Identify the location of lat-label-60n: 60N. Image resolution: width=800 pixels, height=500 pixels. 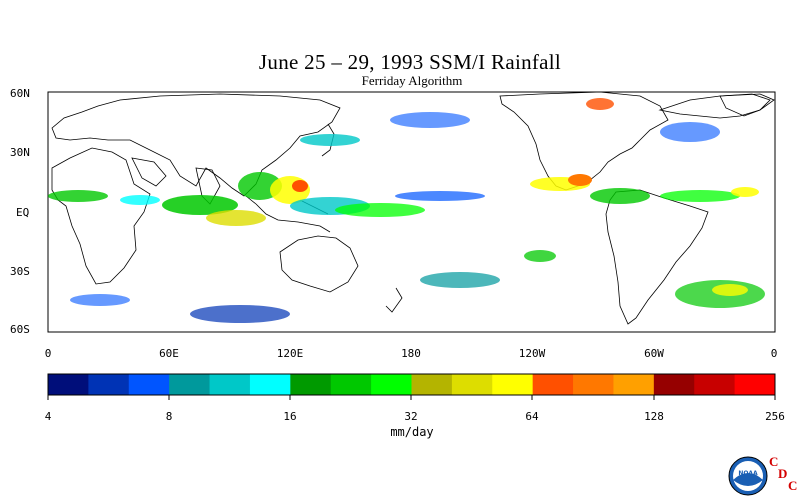
(20, 93).